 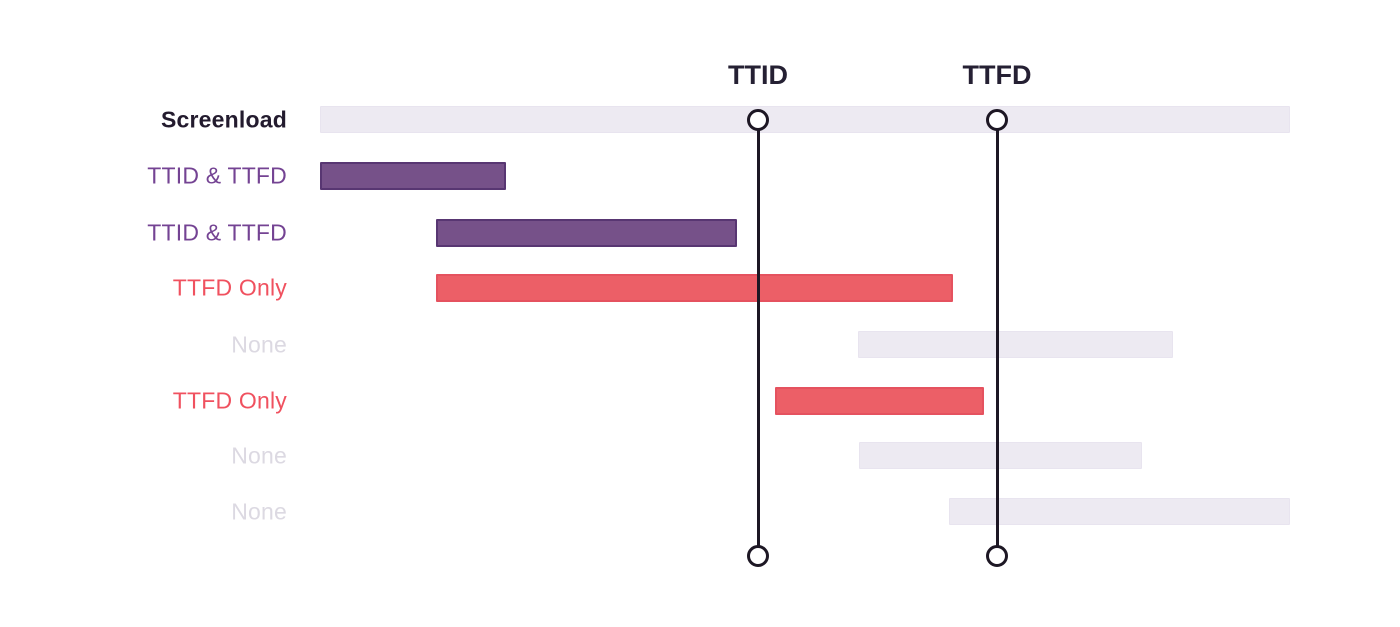 What do you see at coordinates (997, 556) in the screenshot?
I see `marker-ttfd-circle-bottom` at bounding box center [997, 556].